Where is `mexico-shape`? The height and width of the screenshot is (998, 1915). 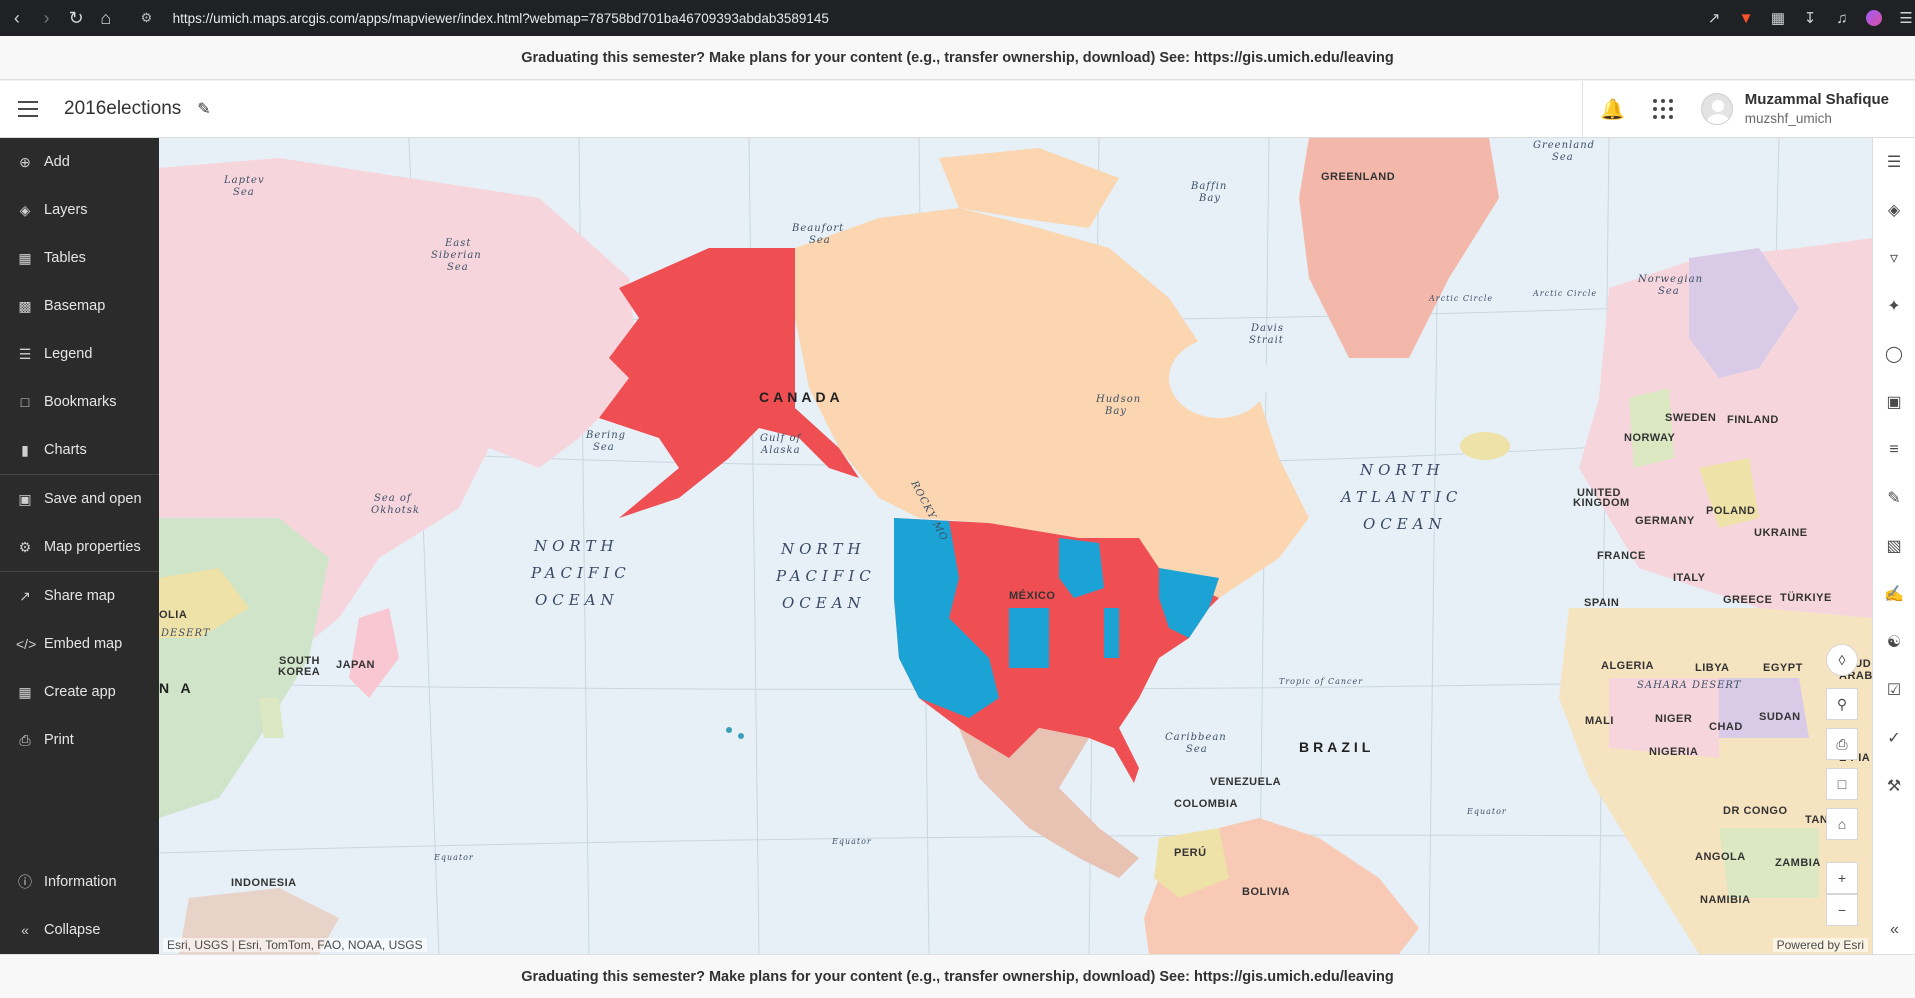 mexico-shape is located at coordinates (1049, 803).